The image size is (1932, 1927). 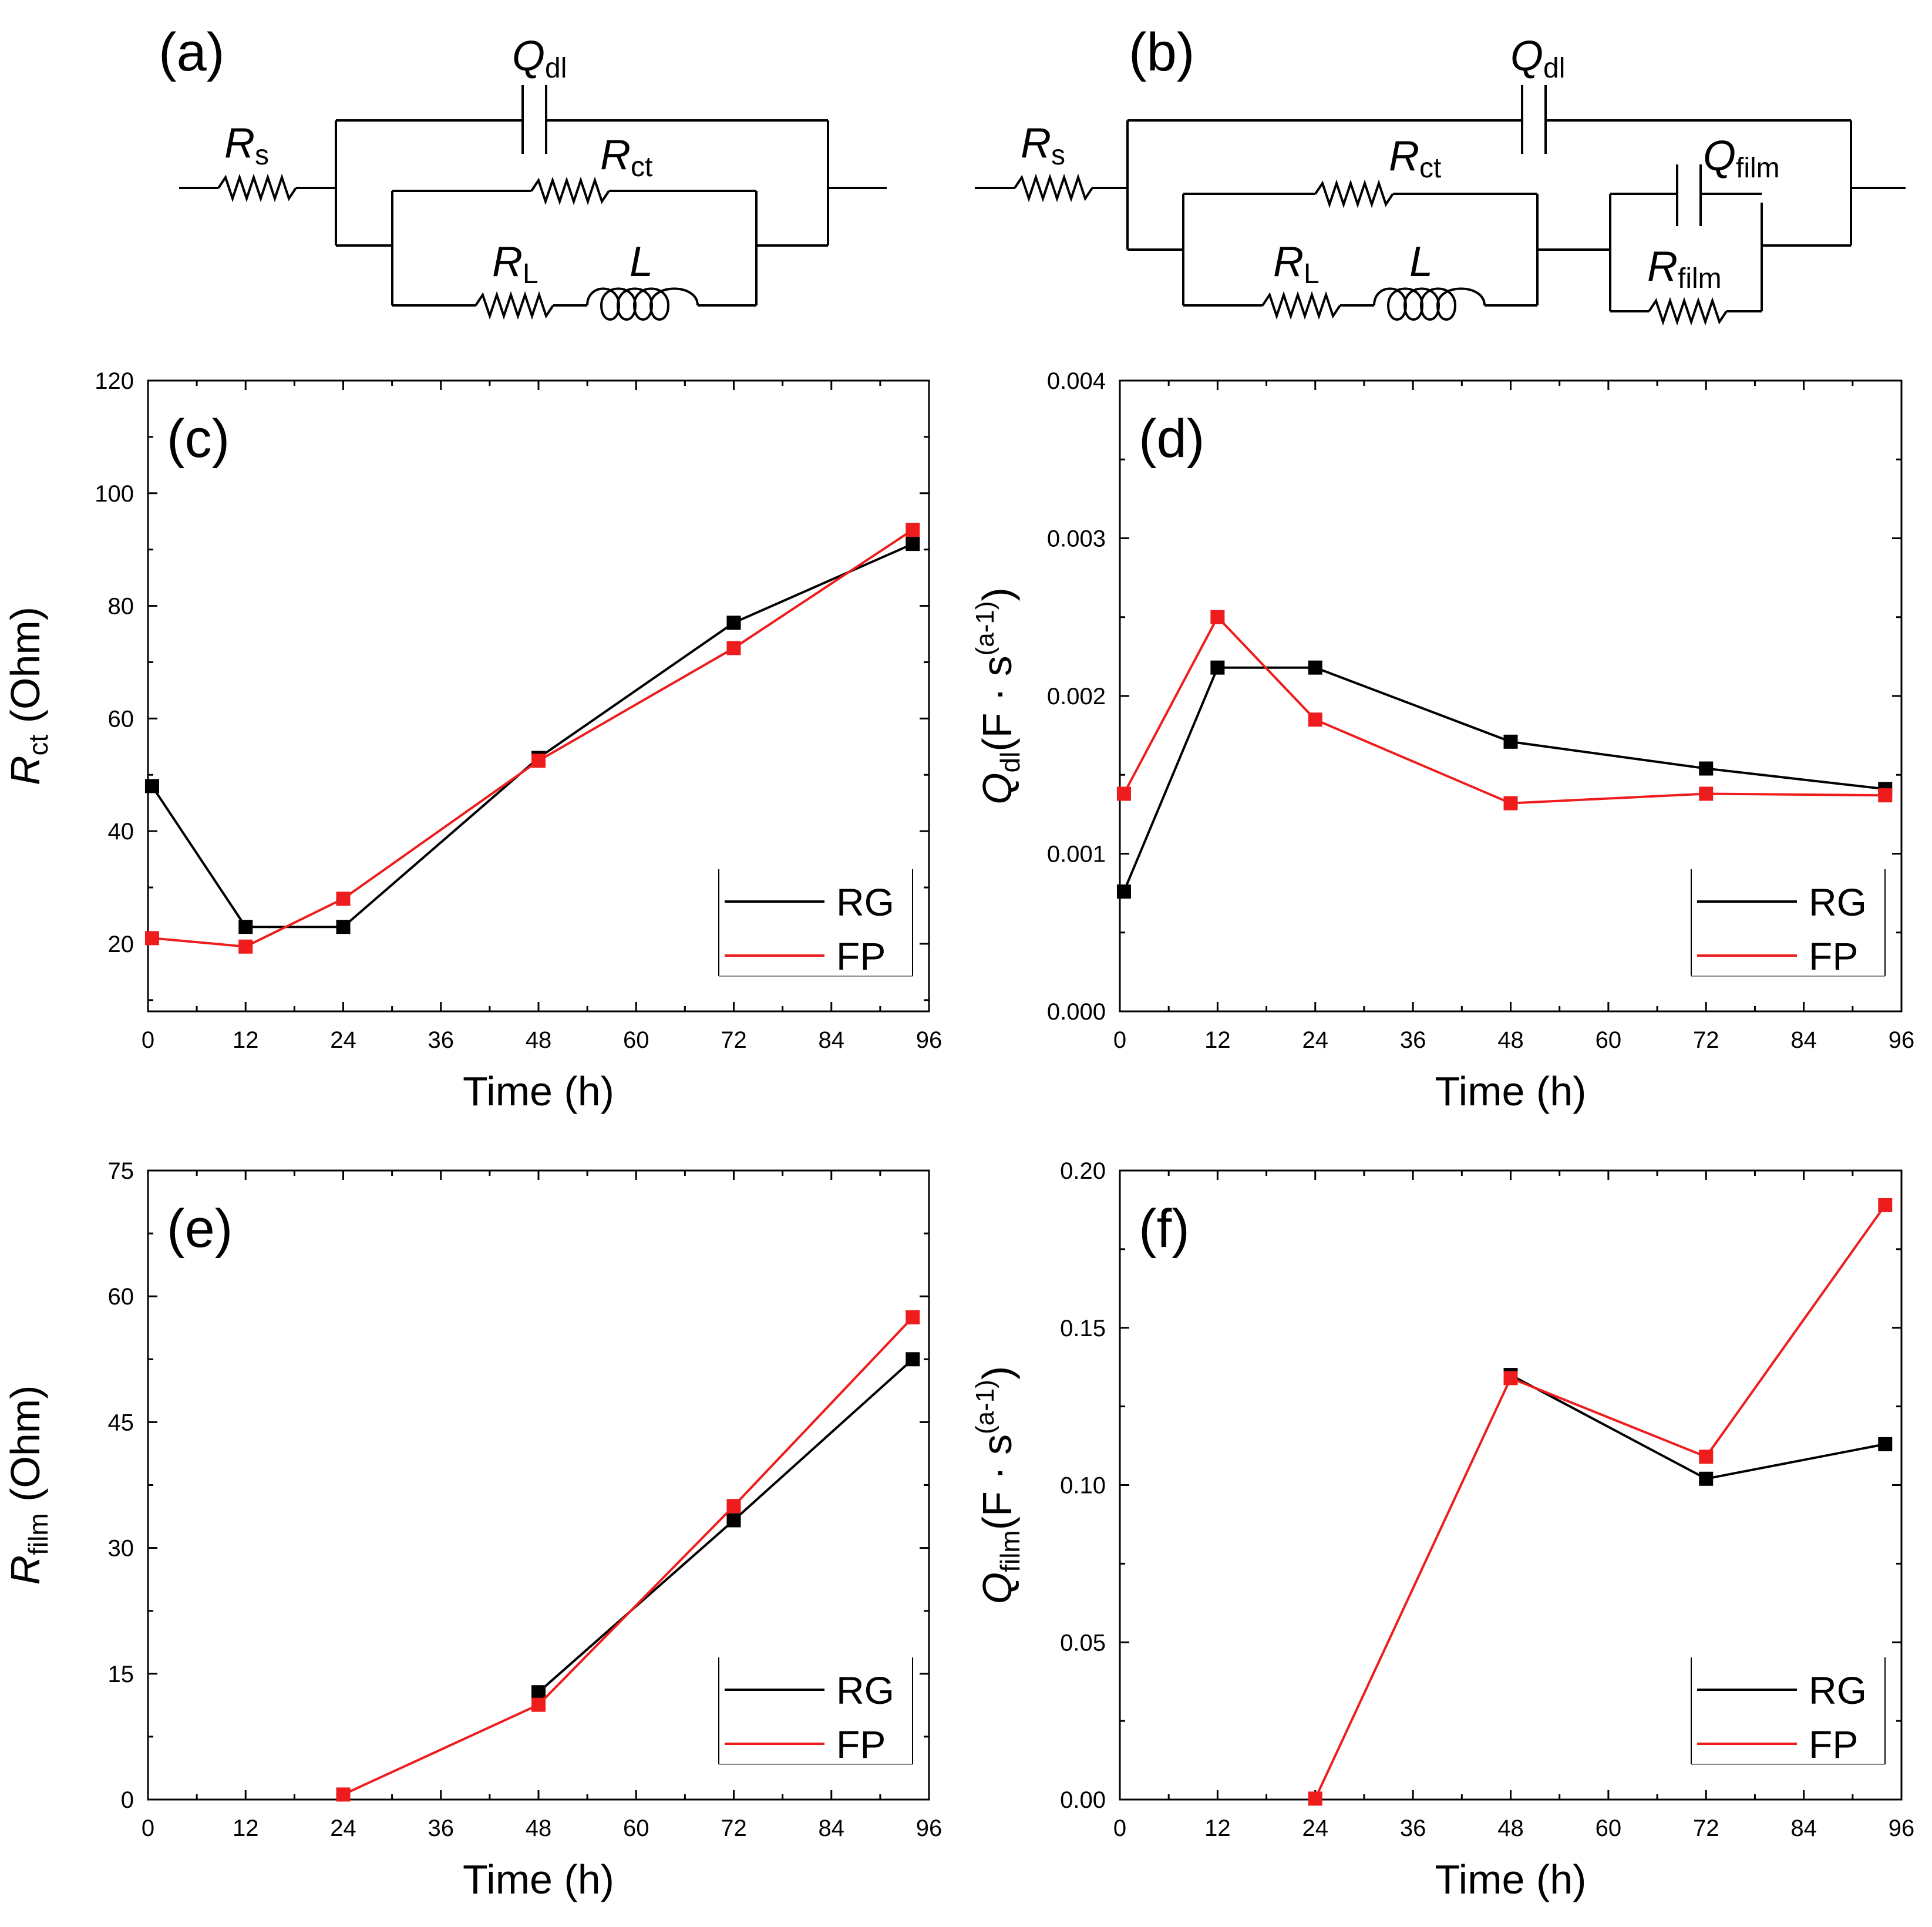 I want to click on circuit-b-rs-label: Rs, so click(x=1043, y=145).